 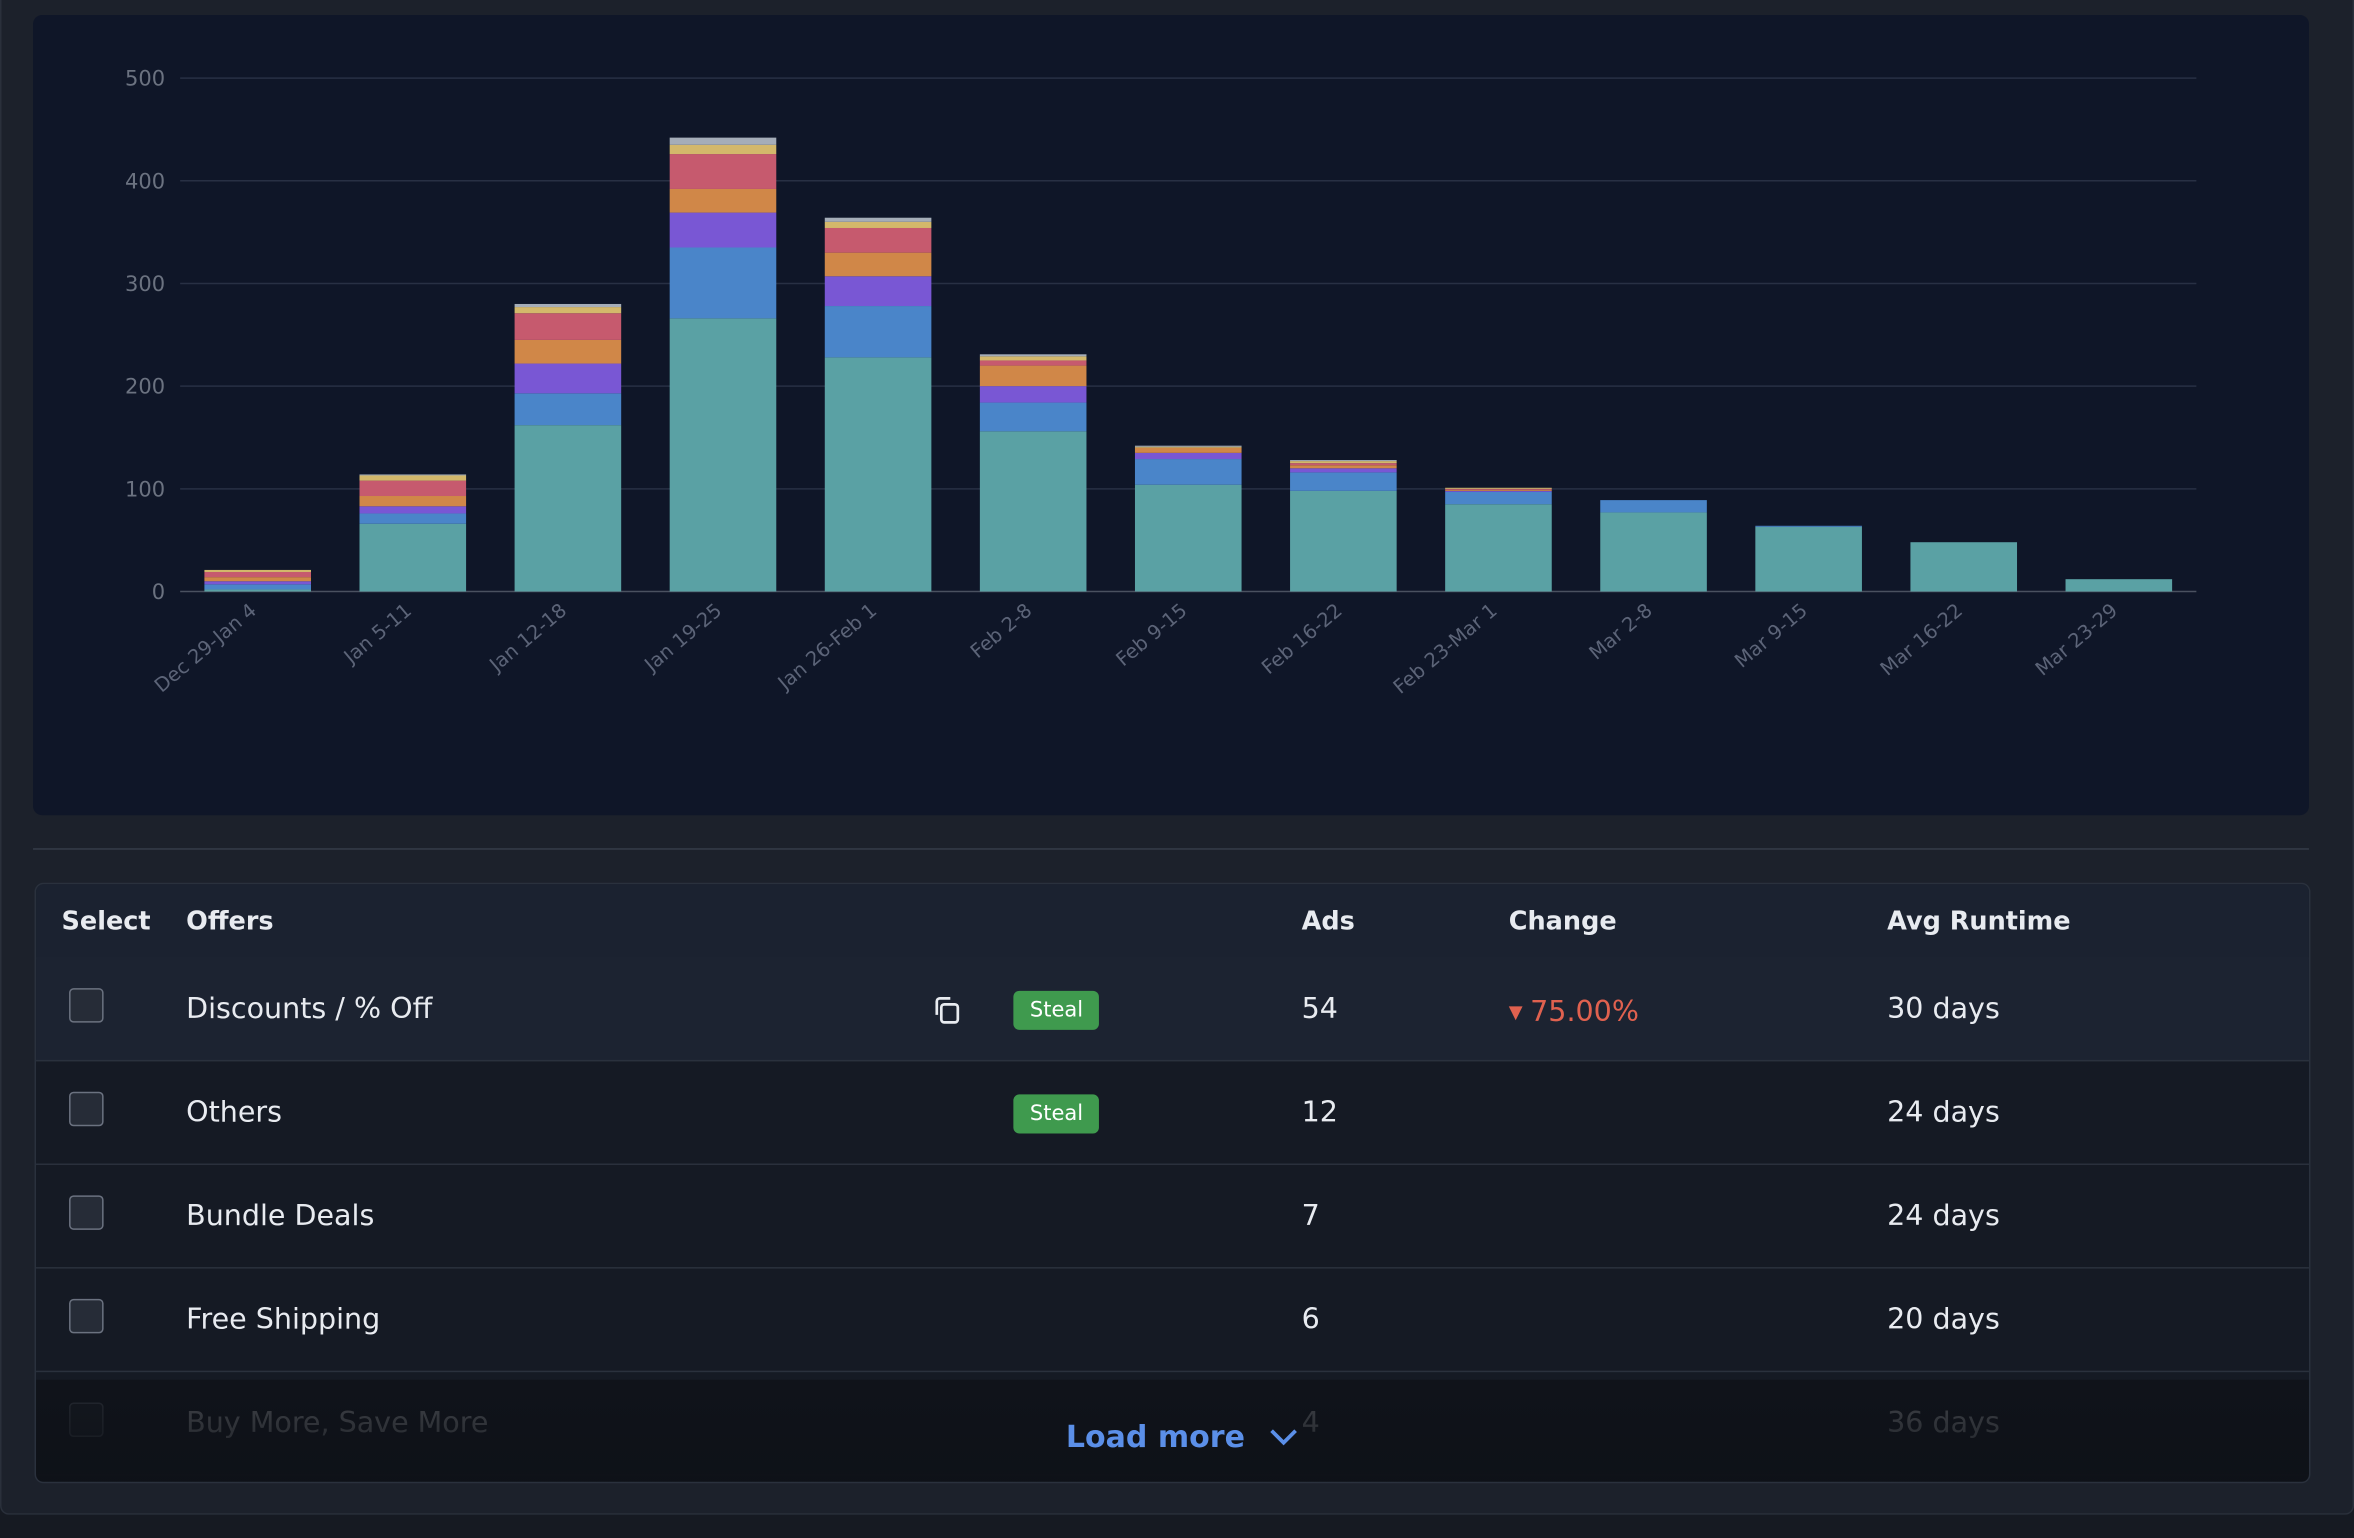 What do you see at coordinates (145, 488) in the screenshot?
I see `y-tick-label: 100` at bounding box center [145, 488].